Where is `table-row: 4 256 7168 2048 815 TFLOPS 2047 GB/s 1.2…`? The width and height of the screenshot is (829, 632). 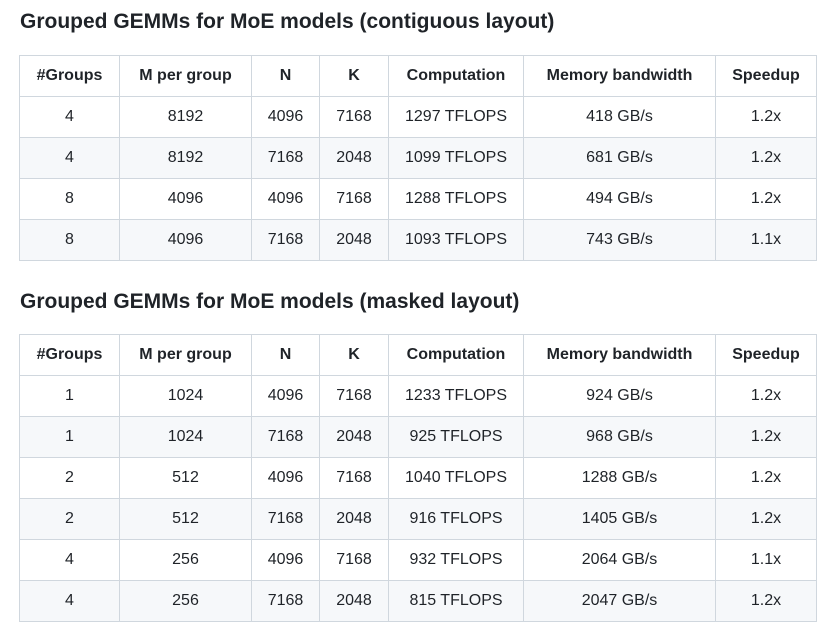
table-row: 4 256 7168 2048 815 TFLOPS 2047 GB/s 1.2… is located at coordinates (418, 601).